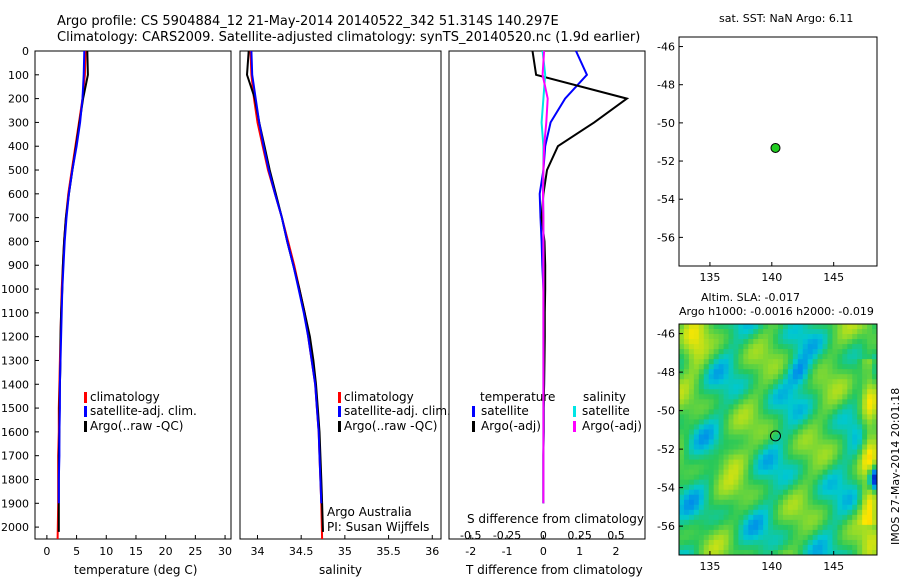 The height and width of the screenshot is (580, 900). I want to click on sst-x-tick-label: 145, so click(833, 277).